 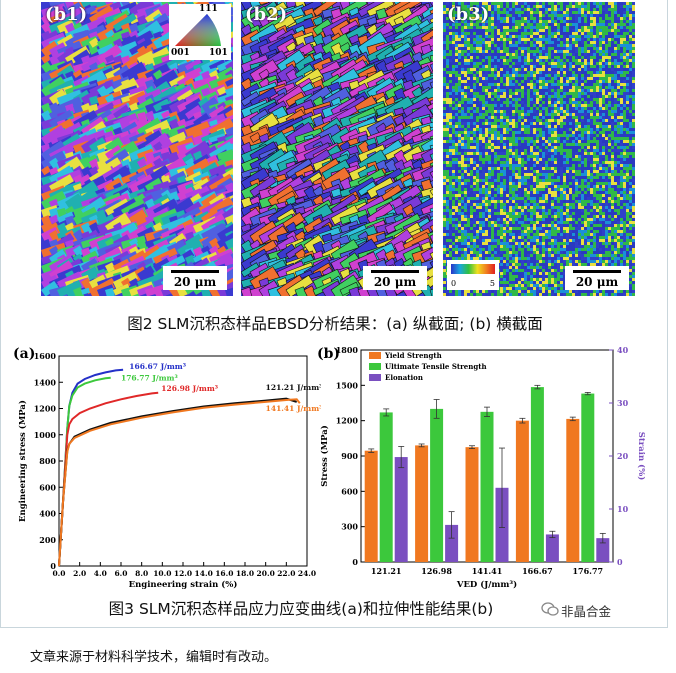 What do you see at coordinates (45, 435) in the screenshot?
I see `y-tick-label: 1000` at bounding box center [45, 435].